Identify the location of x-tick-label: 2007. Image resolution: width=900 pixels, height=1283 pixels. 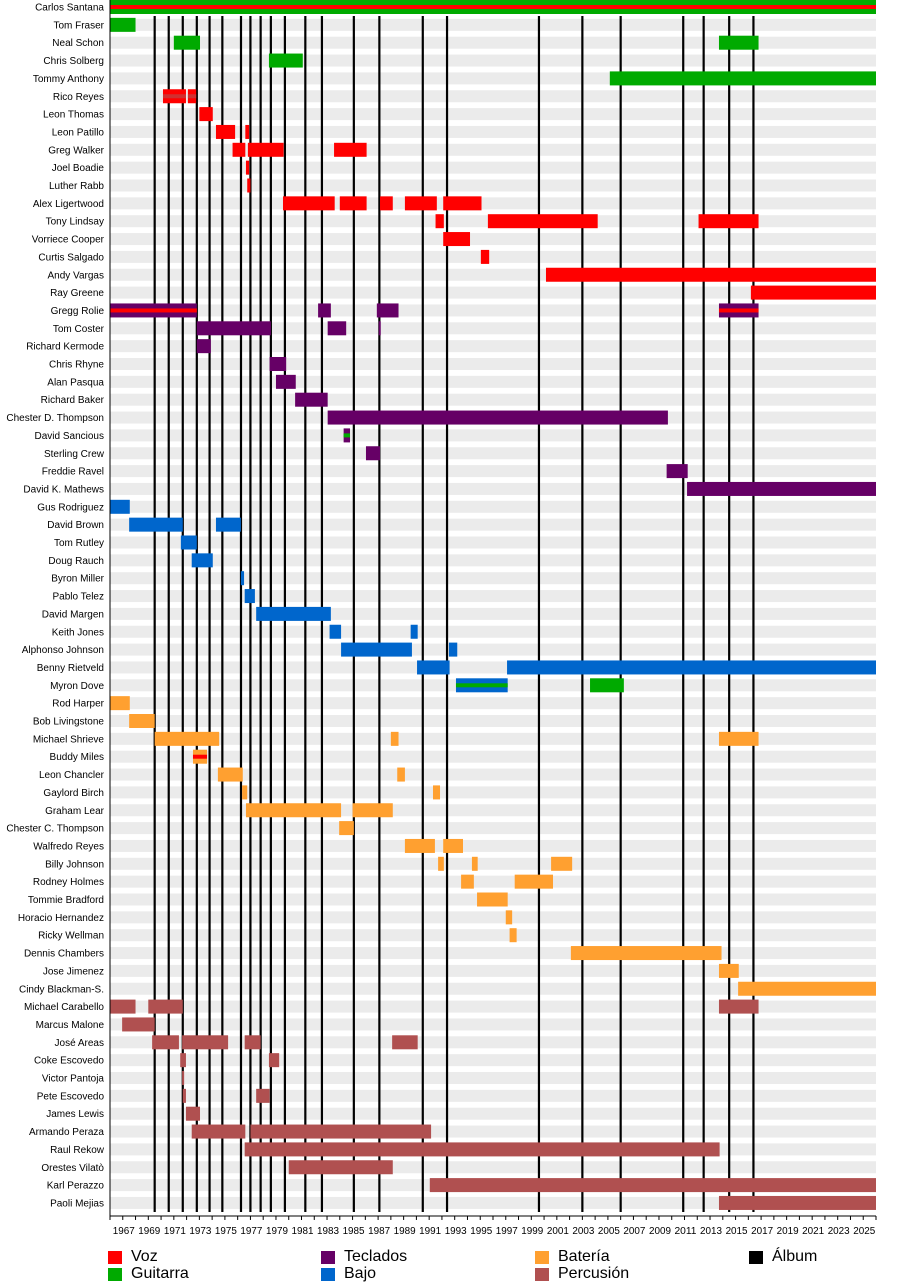
(634, 1231).